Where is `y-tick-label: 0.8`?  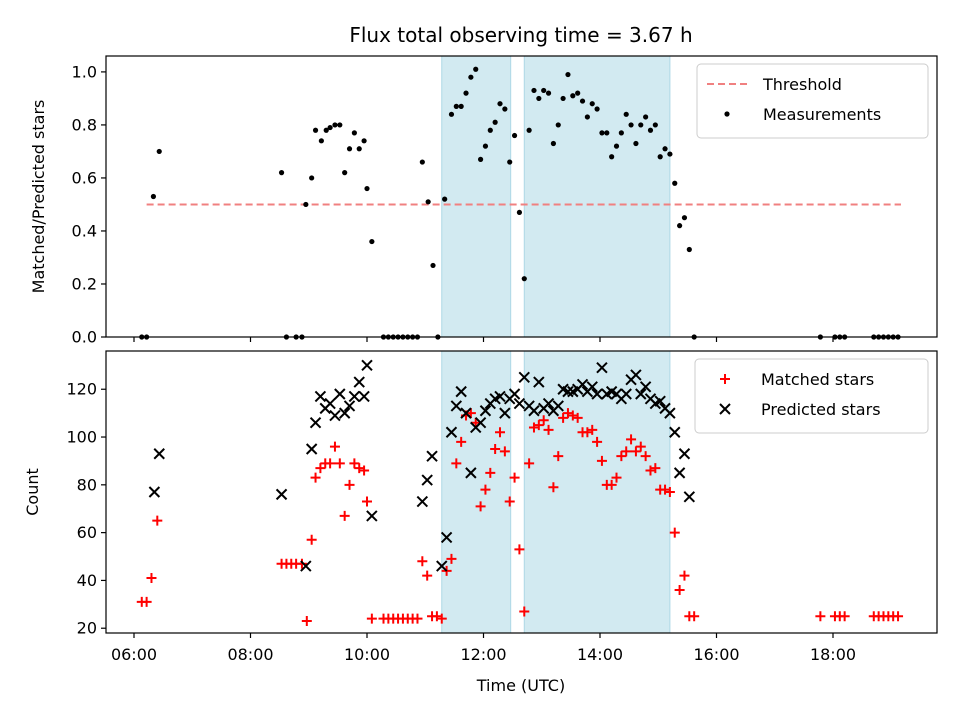
y-tick-label: 0.8 is located at coordinates (84, 124).